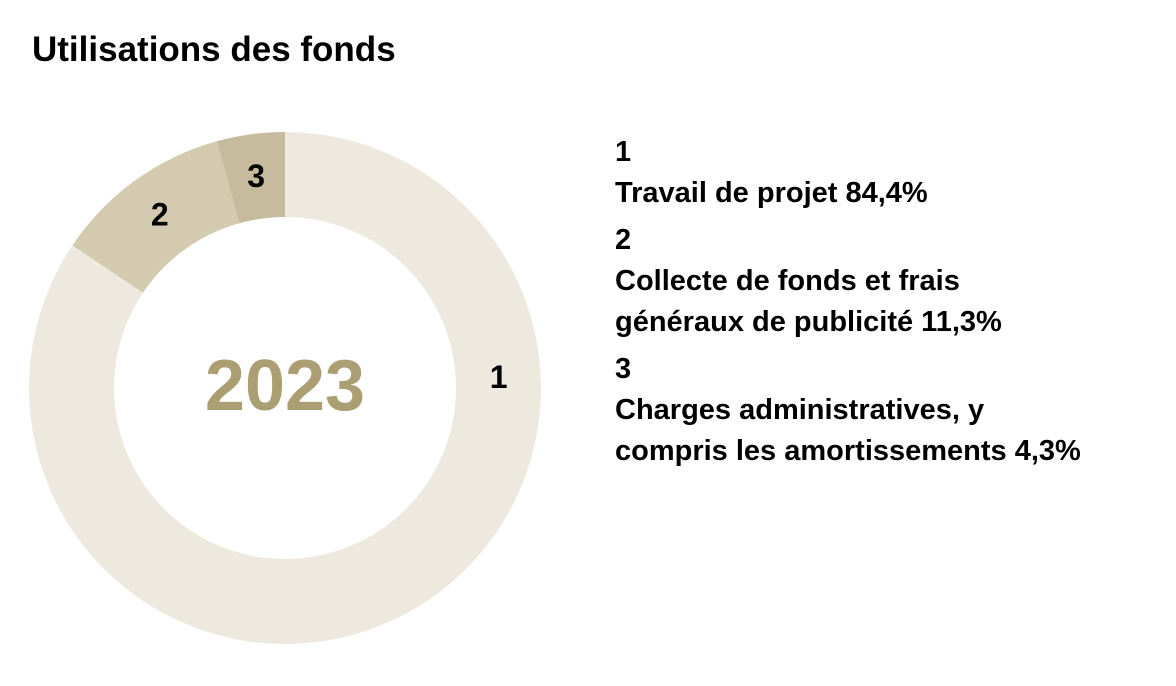 The width and height of the screenshot is (1176, 686). I want to click on legend-item-1: 1 Travail de projet 84,4%, so click(885, 173).